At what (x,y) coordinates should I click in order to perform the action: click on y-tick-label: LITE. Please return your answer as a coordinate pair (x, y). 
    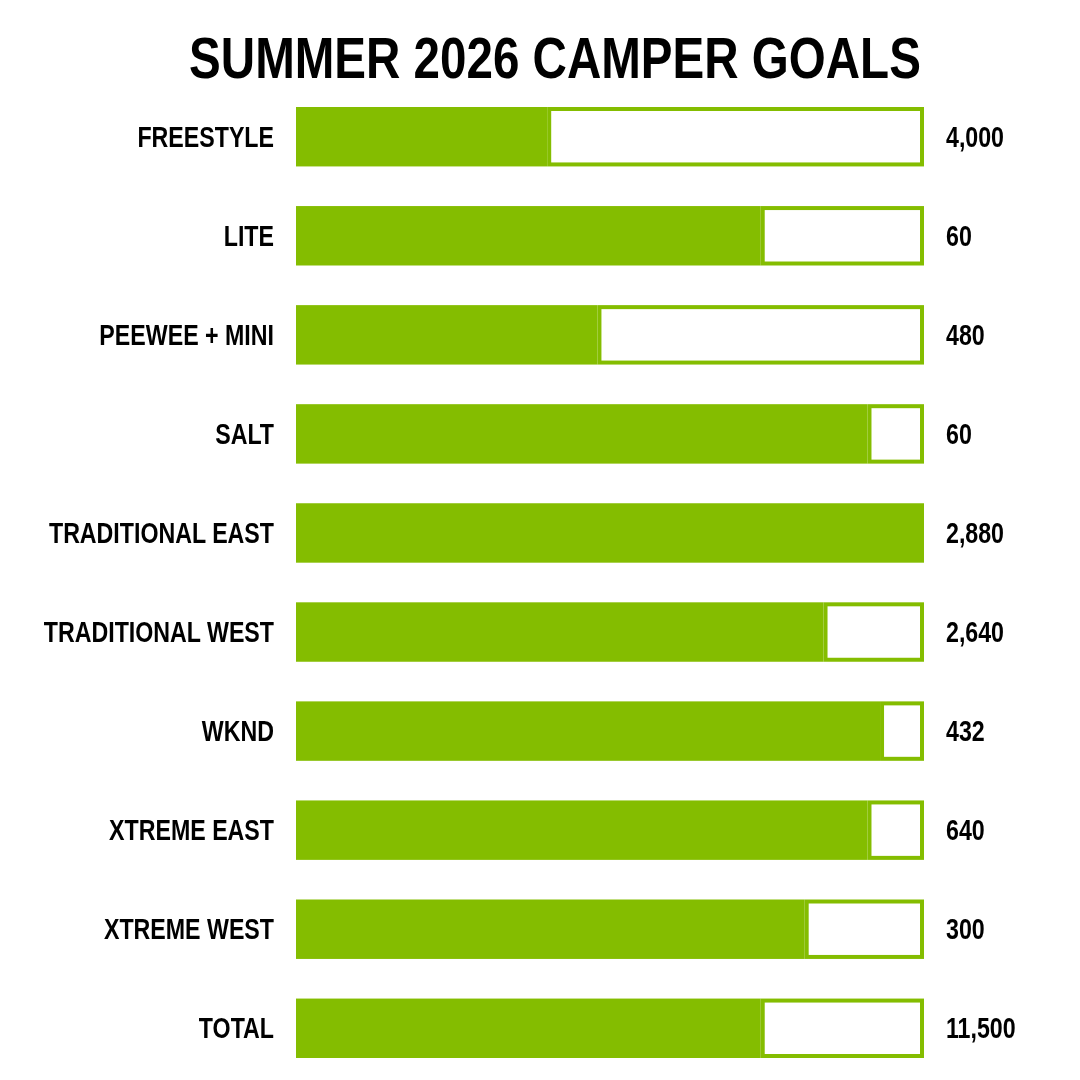
    Looking at the image, I should click on (248, 236).